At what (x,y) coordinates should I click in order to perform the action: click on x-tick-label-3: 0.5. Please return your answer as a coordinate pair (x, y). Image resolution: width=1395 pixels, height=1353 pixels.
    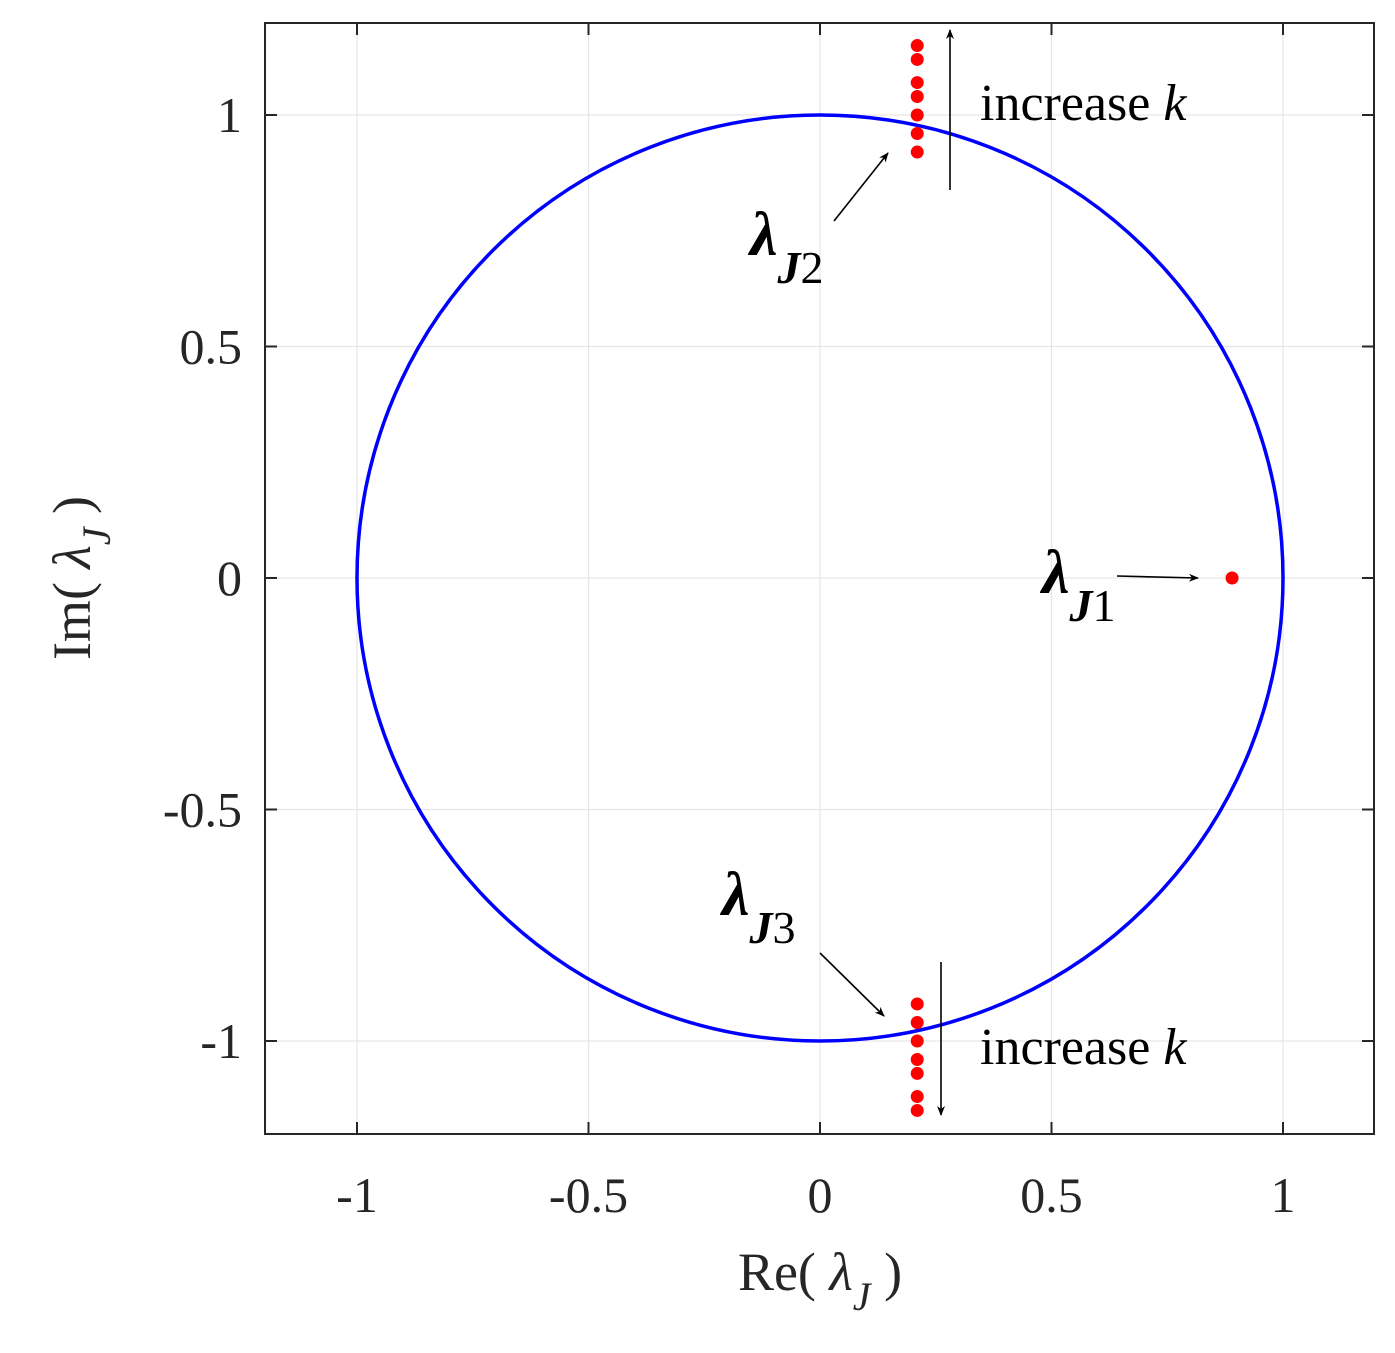
    Looking at the image, I should click on (1051, 1195).